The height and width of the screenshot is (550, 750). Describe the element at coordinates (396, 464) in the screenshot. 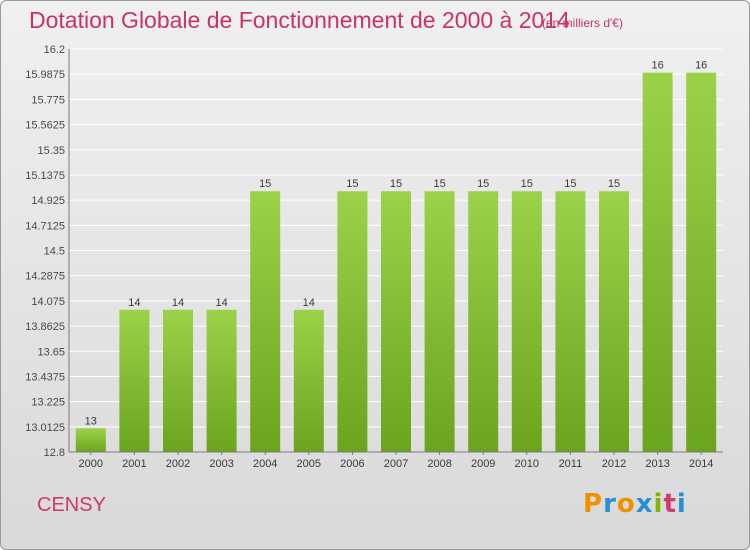

I see `x-tick-label-2007: 2007` at that location.